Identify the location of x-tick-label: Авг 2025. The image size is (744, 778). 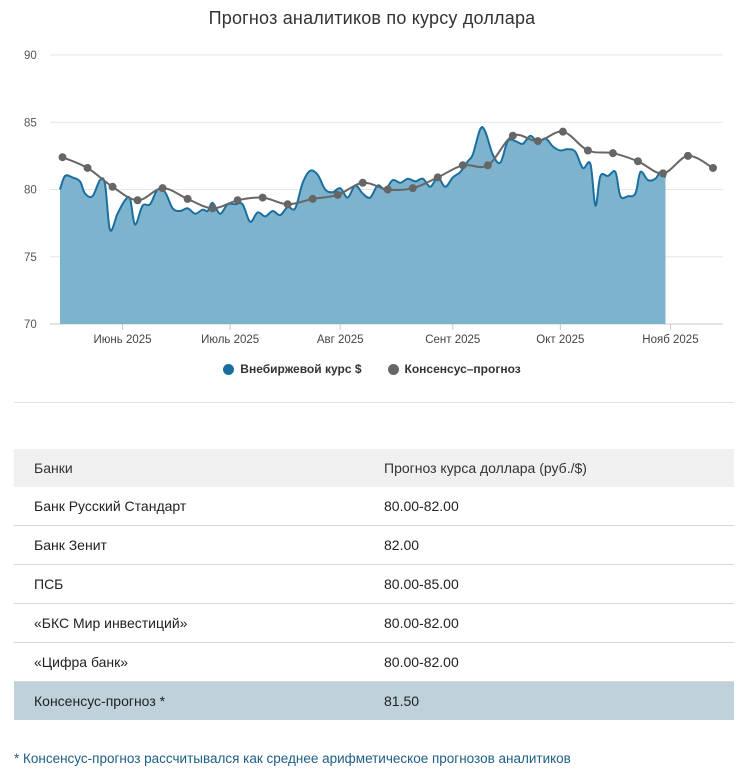
(340, 340).